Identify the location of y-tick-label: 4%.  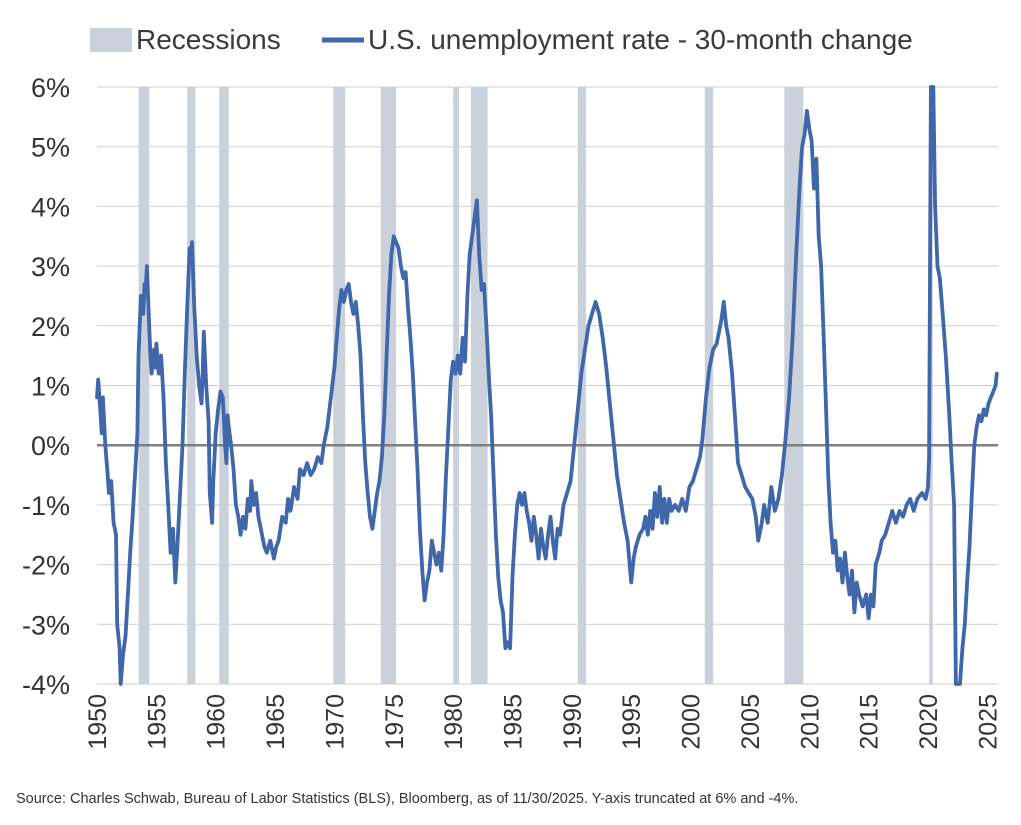
(50, 207).